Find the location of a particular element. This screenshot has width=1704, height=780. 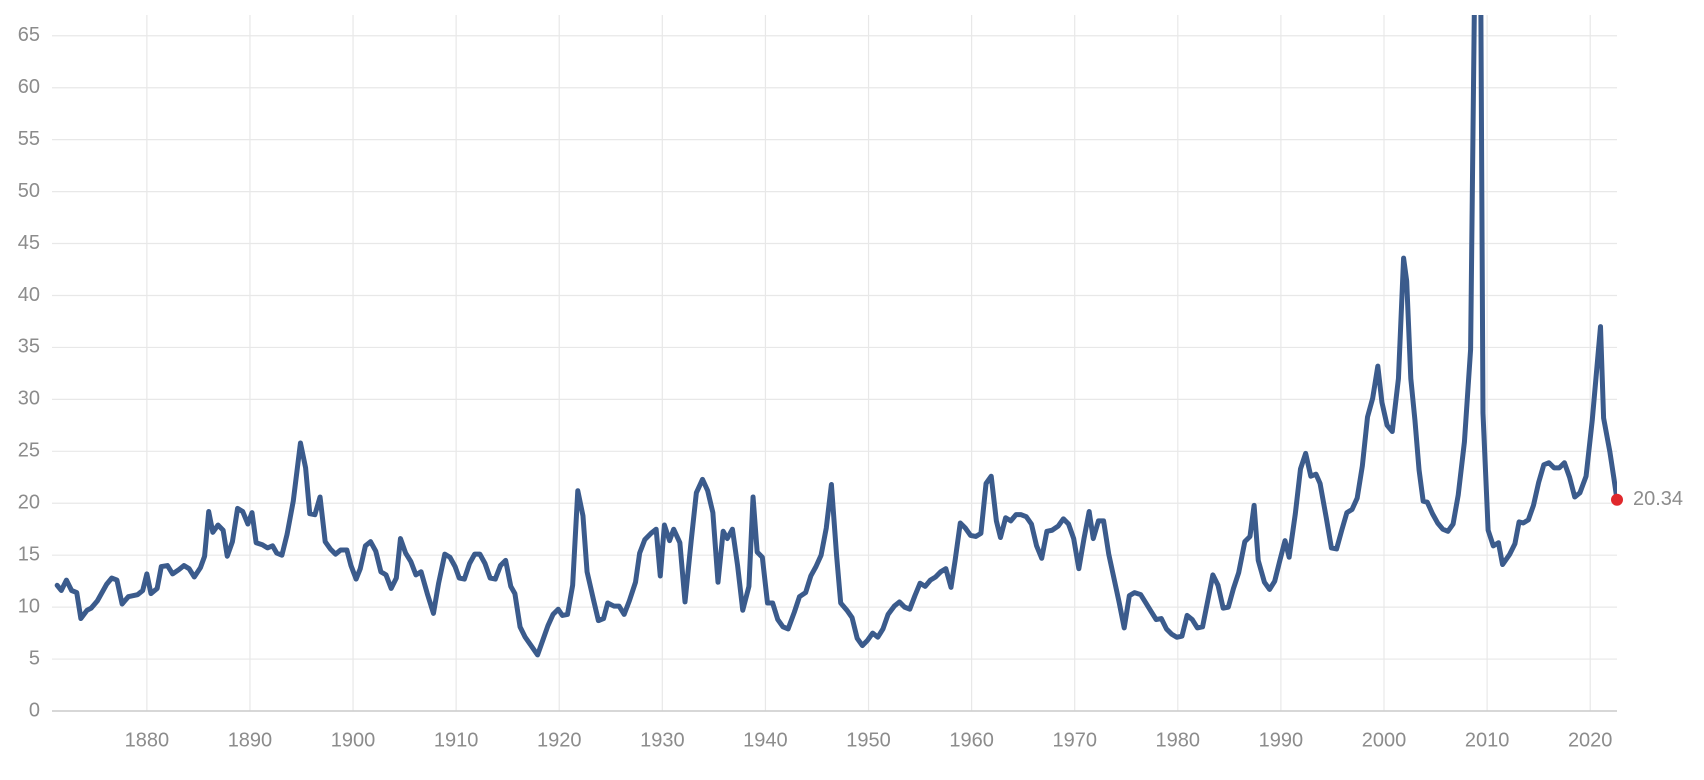

x-tick-label: 1950 is located at coordinates (868, 740).